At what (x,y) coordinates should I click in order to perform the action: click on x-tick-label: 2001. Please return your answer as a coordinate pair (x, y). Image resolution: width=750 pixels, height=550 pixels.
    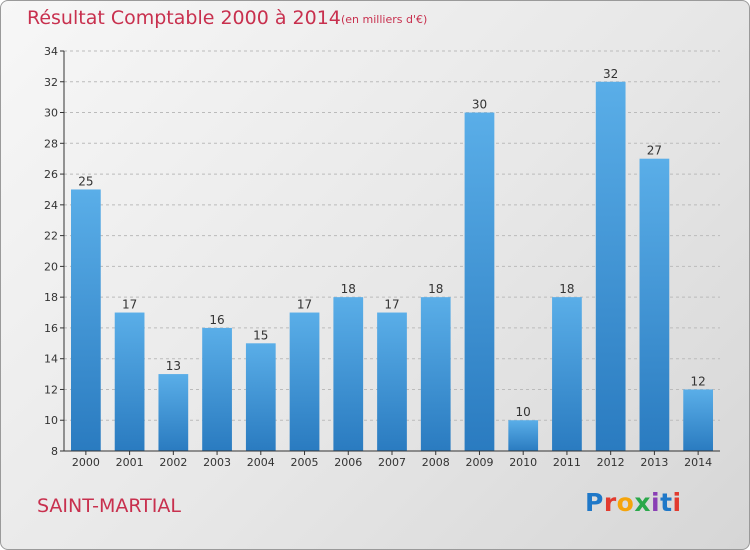
    Looking at the image, I should click on (130, 462).